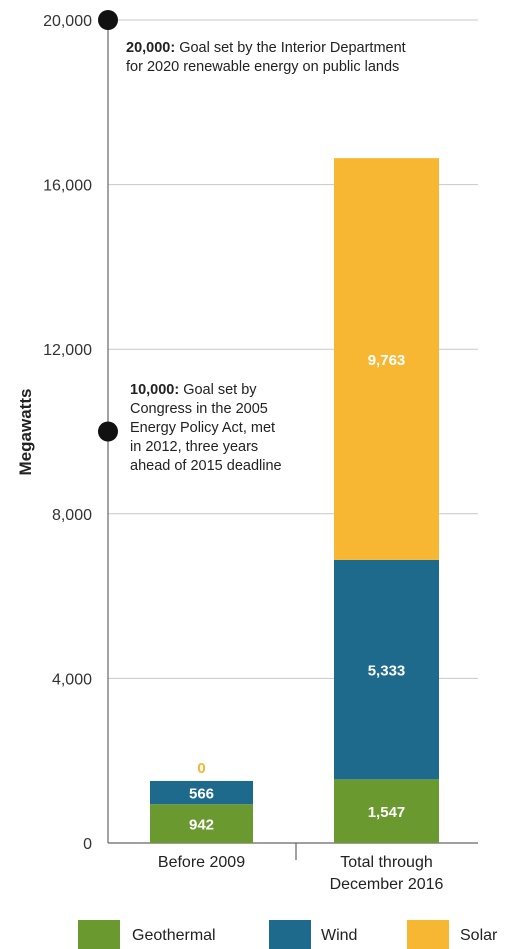  I want to click on y-tick-label: 20,000, so click(67, 21).